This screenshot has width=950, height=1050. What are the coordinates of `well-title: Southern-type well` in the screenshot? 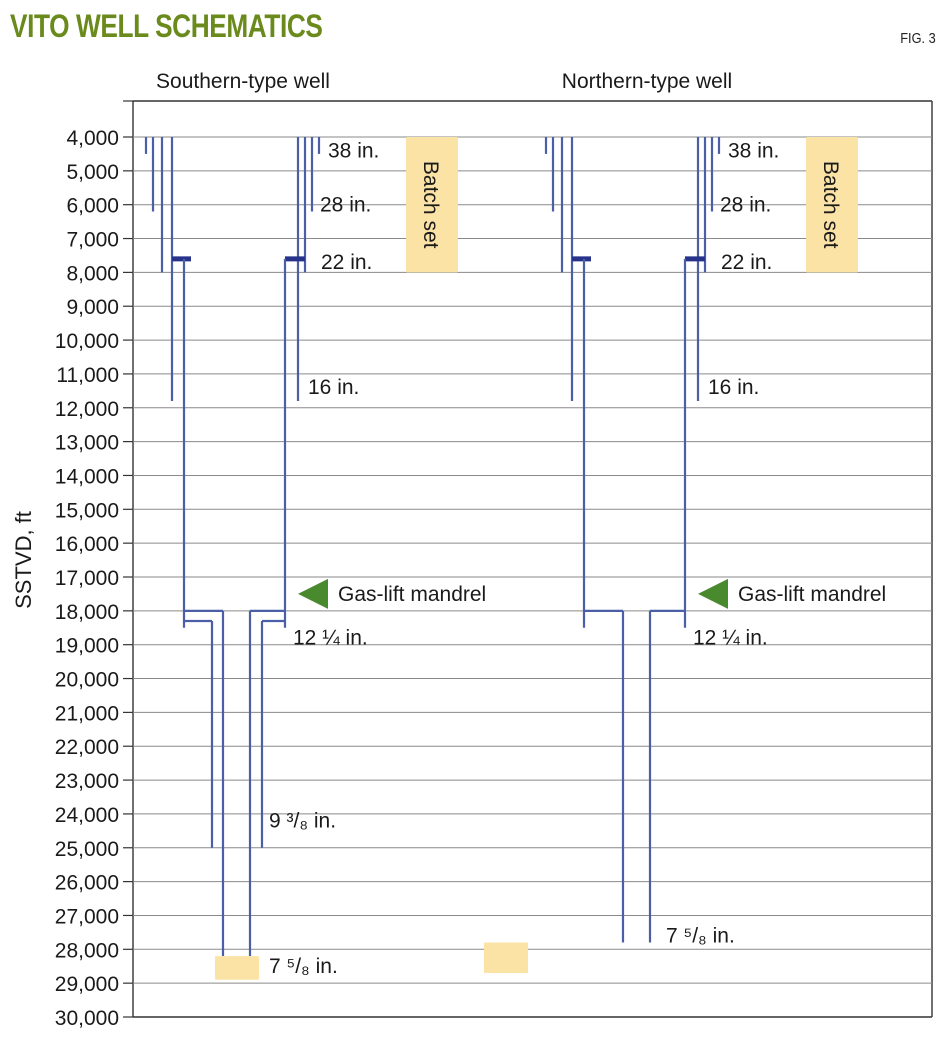 It's located at (243, 81).